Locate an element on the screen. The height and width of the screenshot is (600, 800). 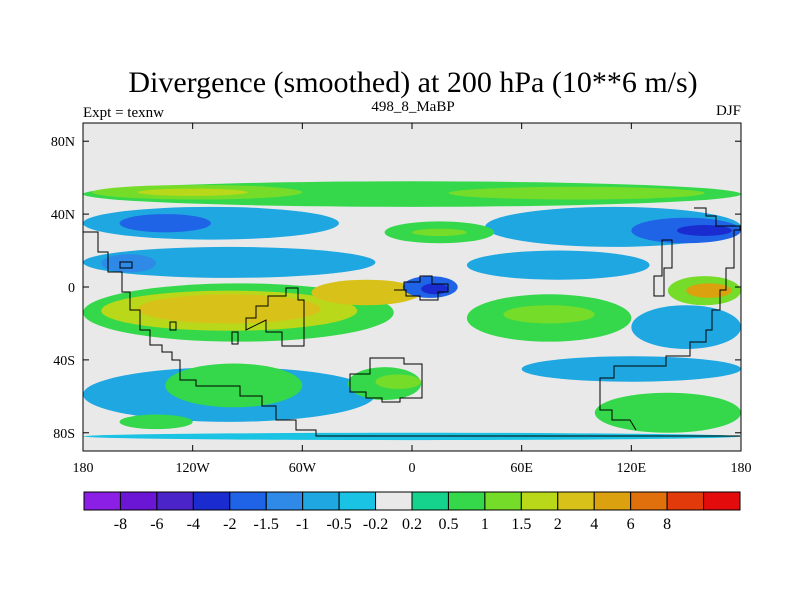
colorbar-label-3: -2 is located at coordinates (229, 524).